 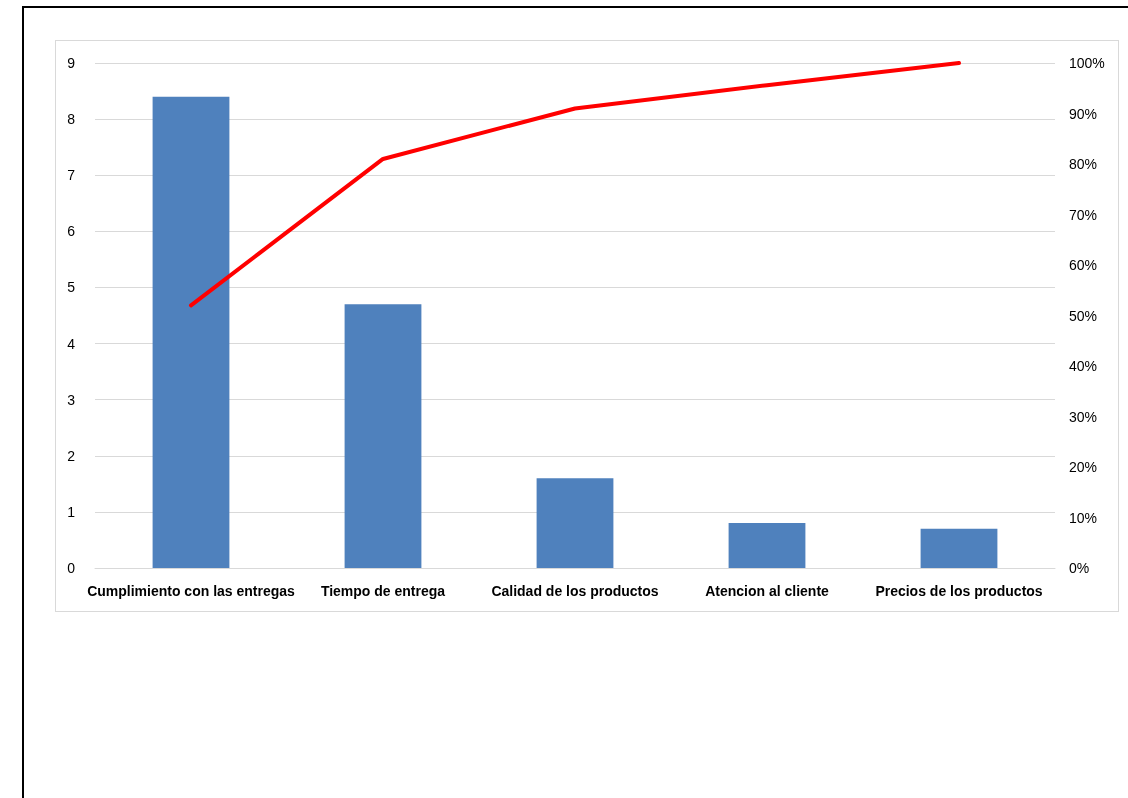 What do you see at coordinates (71, 399) in the screenshot?
I see `y-tick-label: 3` at bounding box center [71, 399].